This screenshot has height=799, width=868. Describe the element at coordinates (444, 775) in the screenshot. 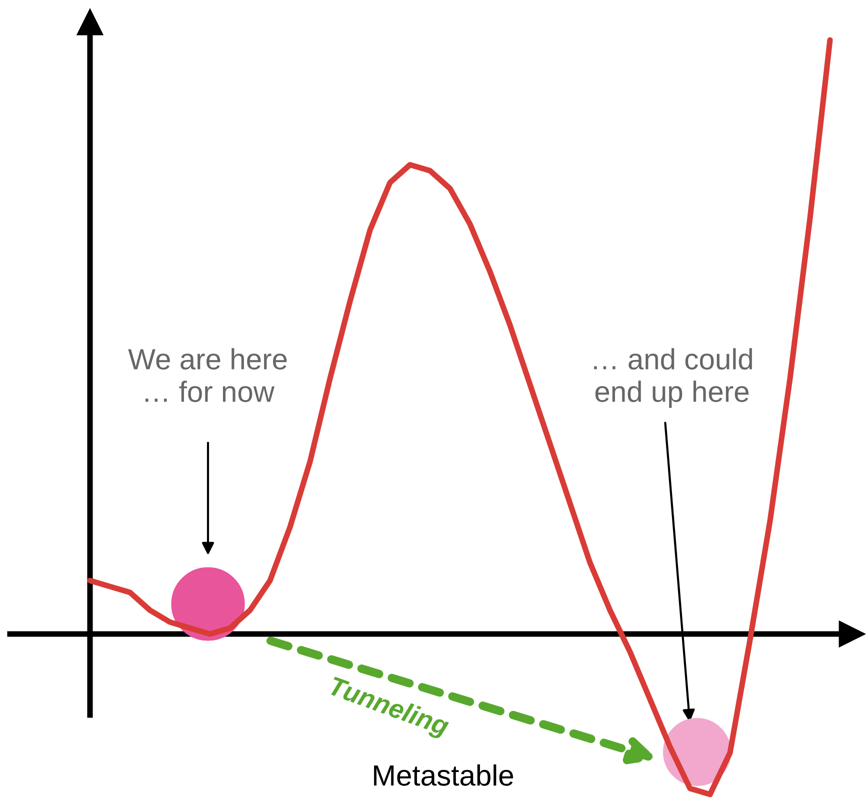

I see `annotation: Metastable` at that location.